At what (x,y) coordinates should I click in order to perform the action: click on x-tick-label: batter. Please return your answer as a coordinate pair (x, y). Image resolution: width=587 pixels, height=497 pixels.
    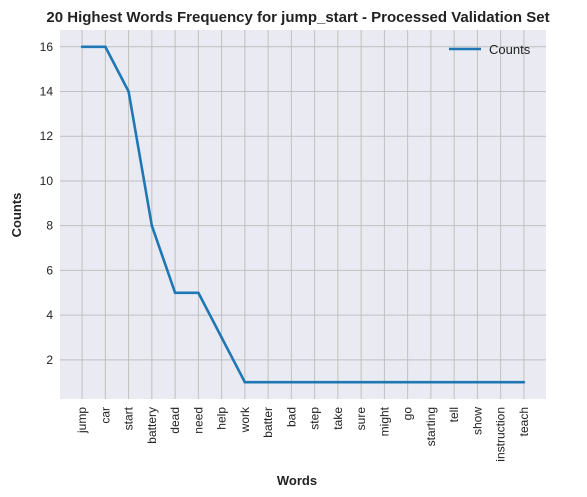
    Looking at the image, I should click on (268, 422).